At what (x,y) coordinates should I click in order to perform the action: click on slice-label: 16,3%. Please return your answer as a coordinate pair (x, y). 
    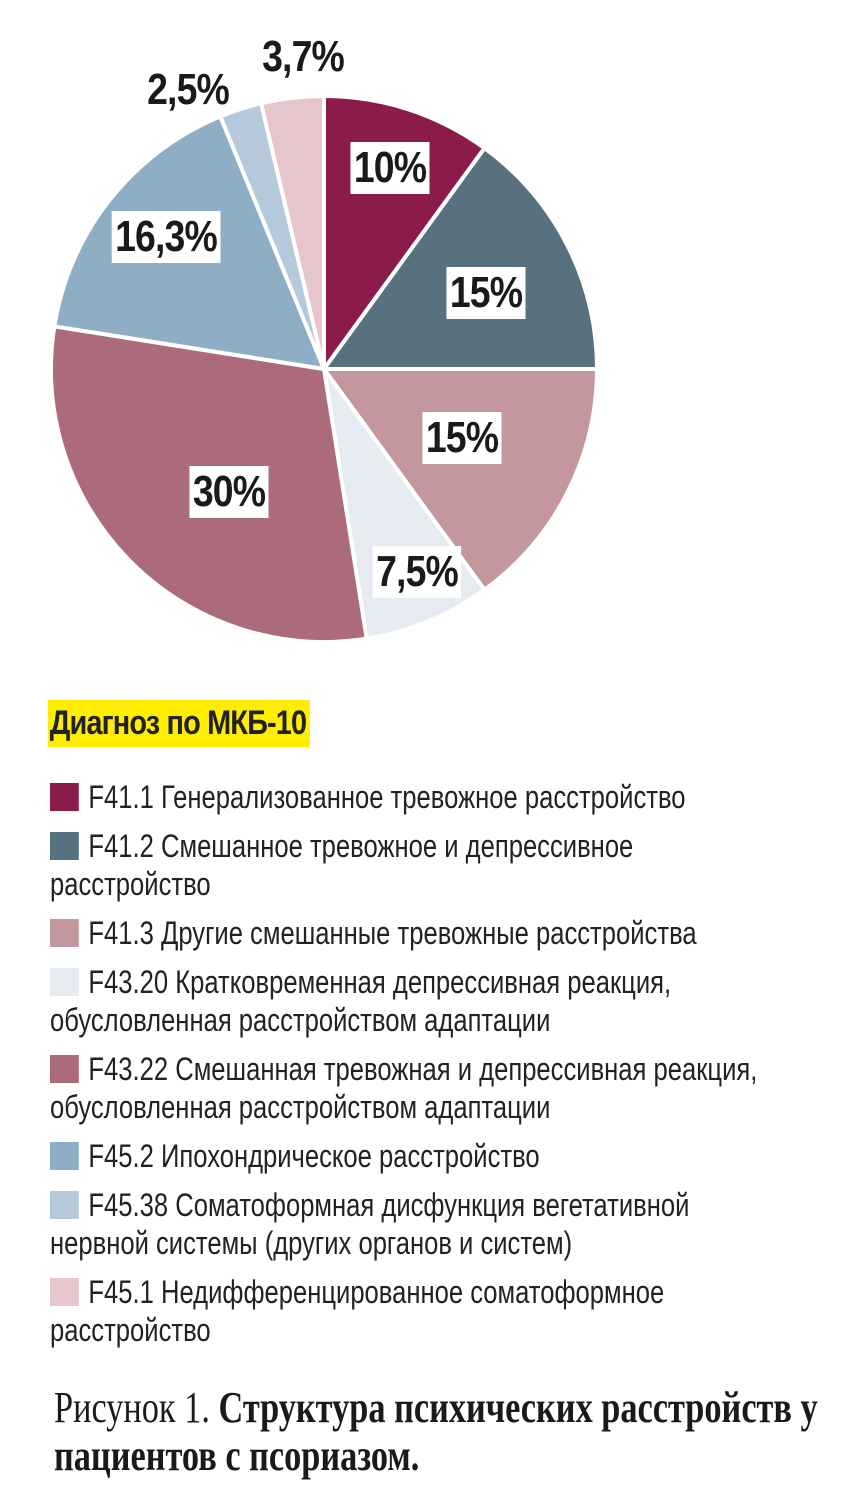
    Looking at the image, I should click on (166, 237).